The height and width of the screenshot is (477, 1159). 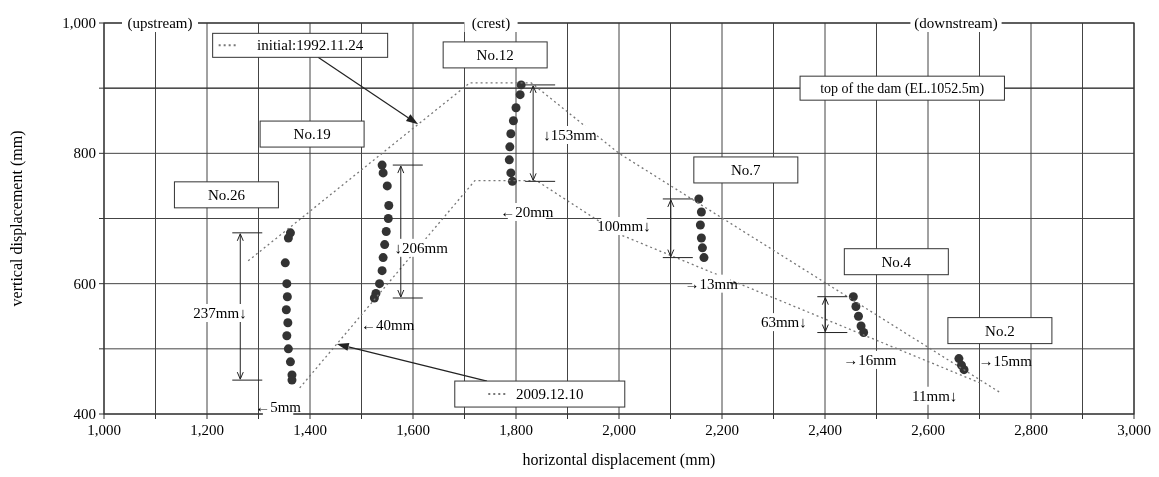 I want to click on annotation: →13mm, so click(x=711, y=283).